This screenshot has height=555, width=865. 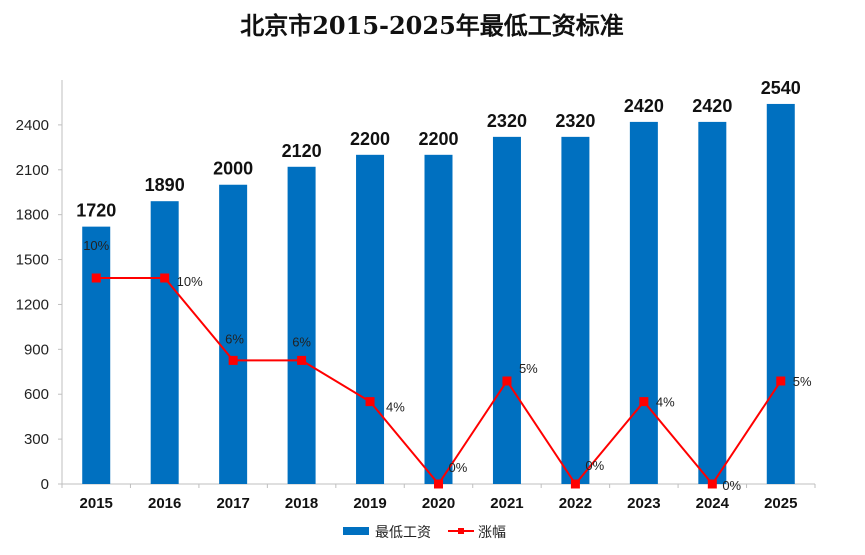 What do you see at coordinates (461, 531) in the screenshot?
I see `legend-swatch-growth-marker` at bounding box center [461, 531].